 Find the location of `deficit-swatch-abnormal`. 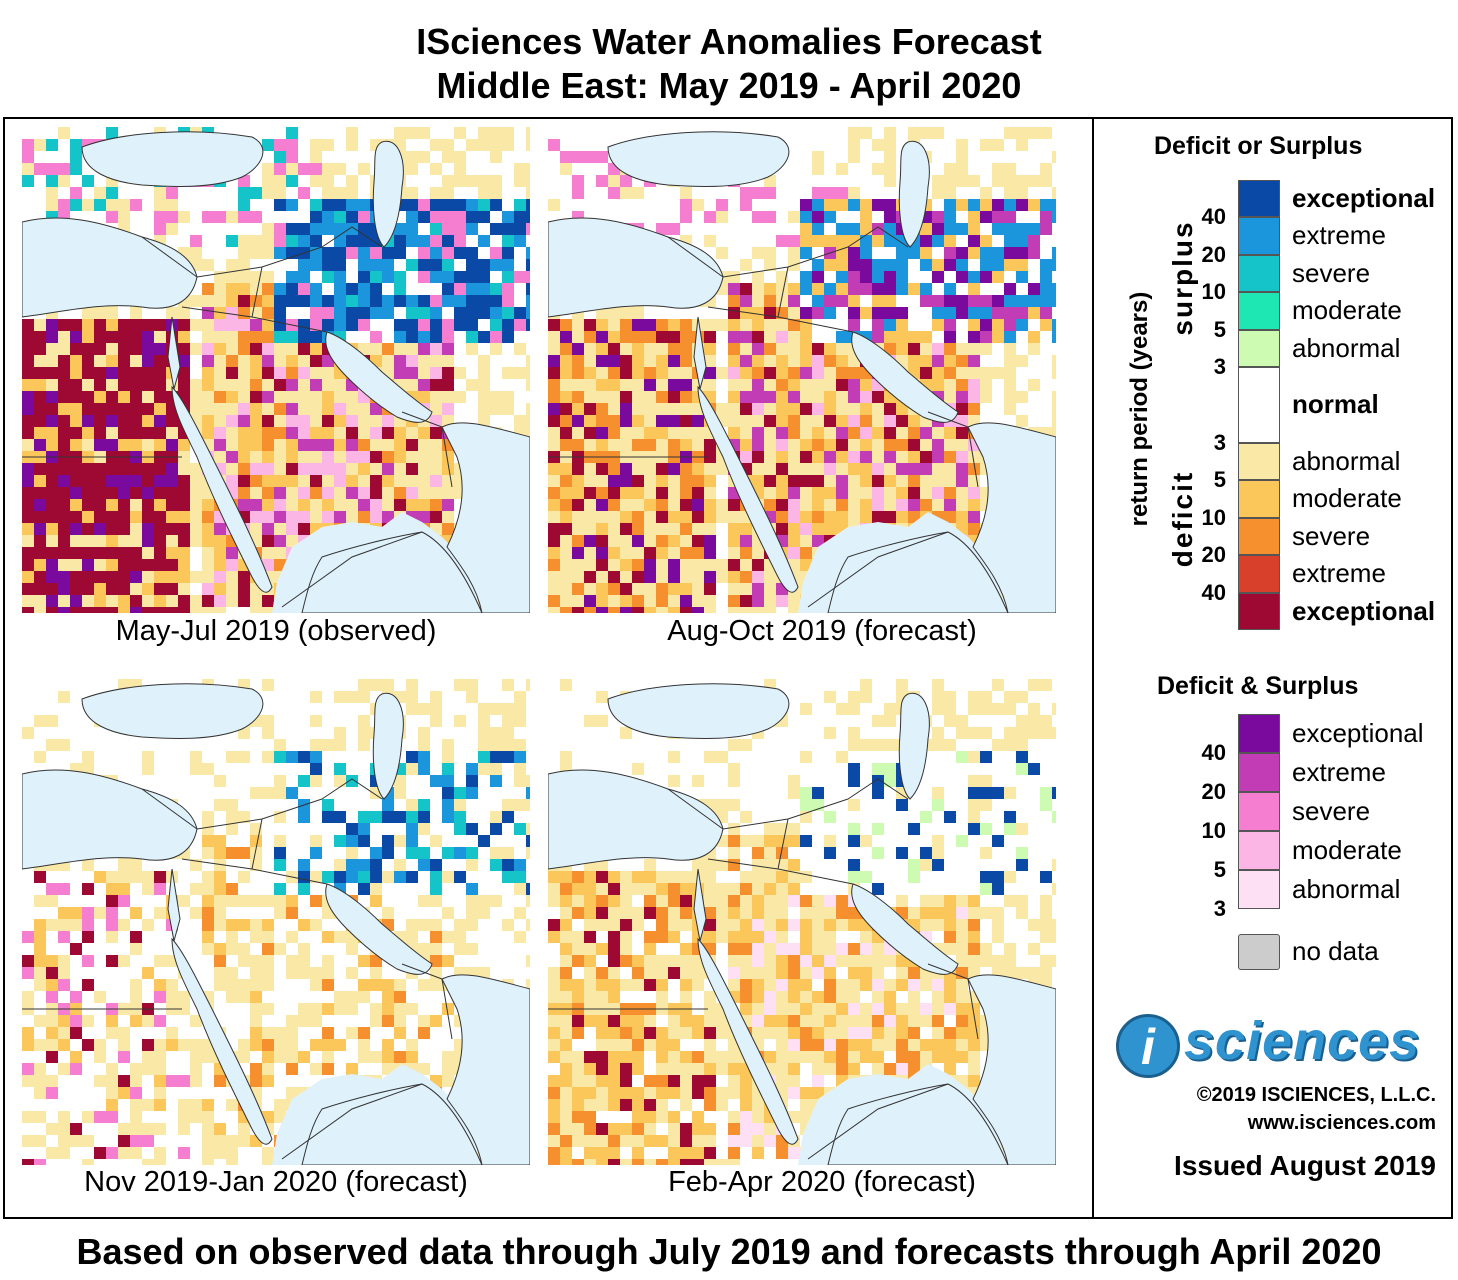

deficit-swatch-abnormal is located at coordinates (1259, 462).